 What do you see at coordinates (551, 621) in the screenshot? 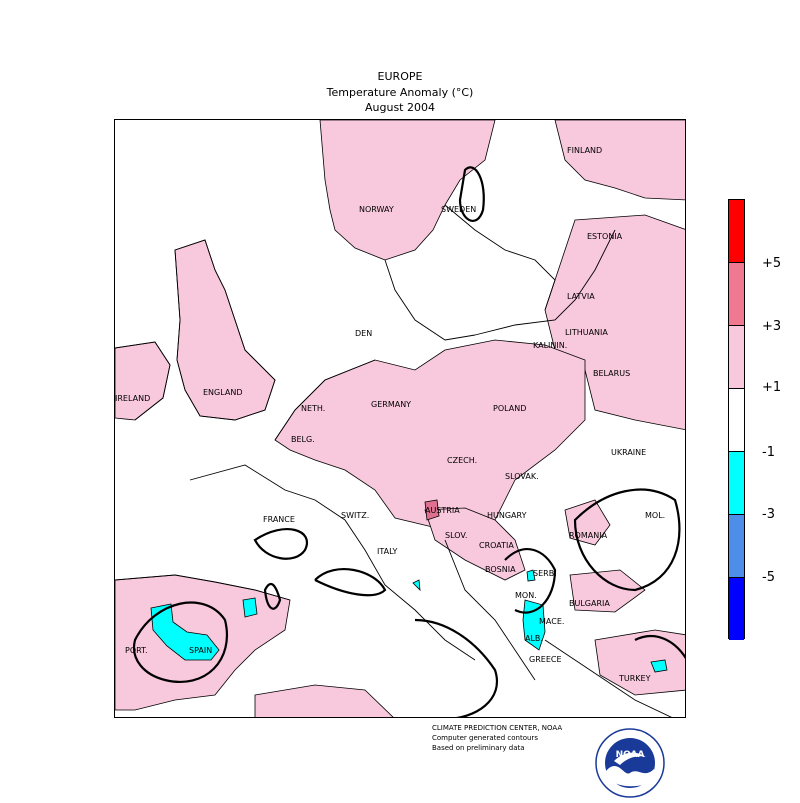
I see `label-macedonia: MACE.` at bounding box center [551, 621].